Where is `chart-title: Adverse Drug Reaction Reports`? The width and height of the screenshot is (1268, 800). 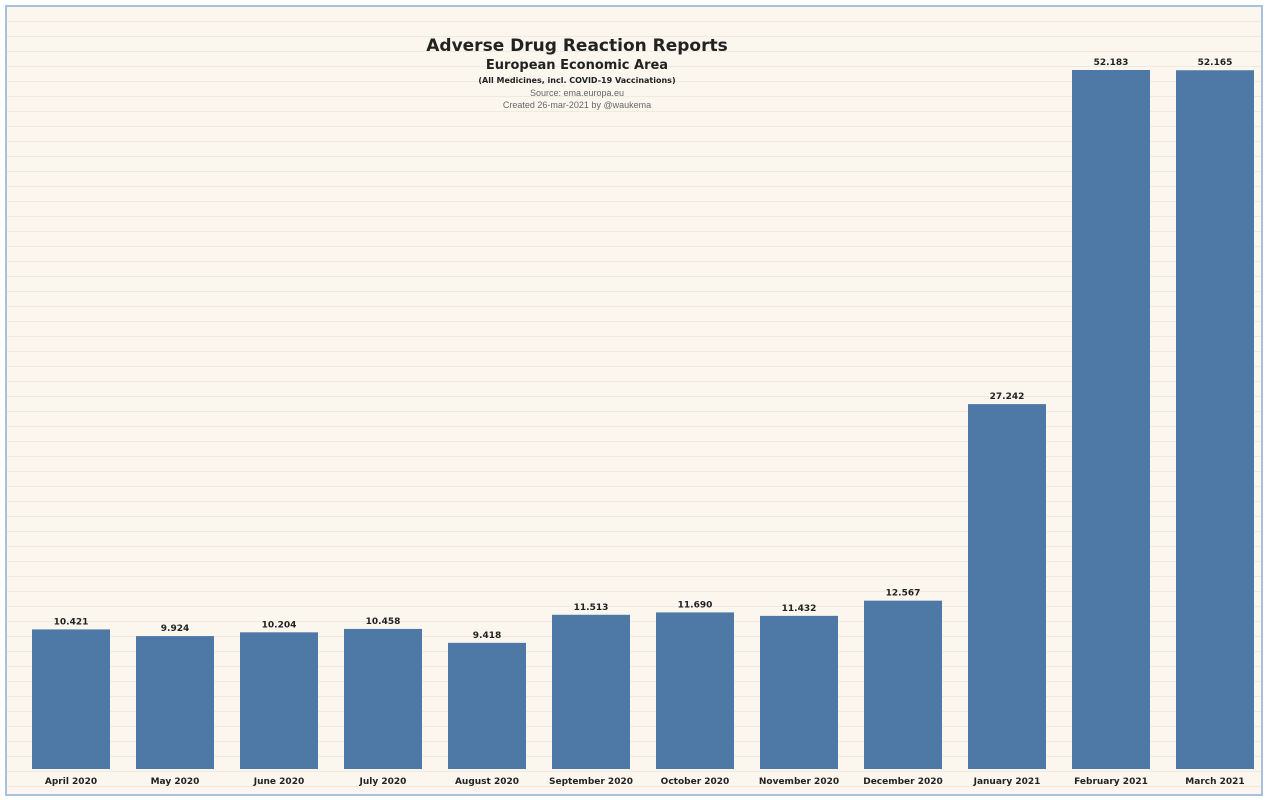
chart-title: Adverse Drug Reaction Reports is located at coordinates (577, 46).